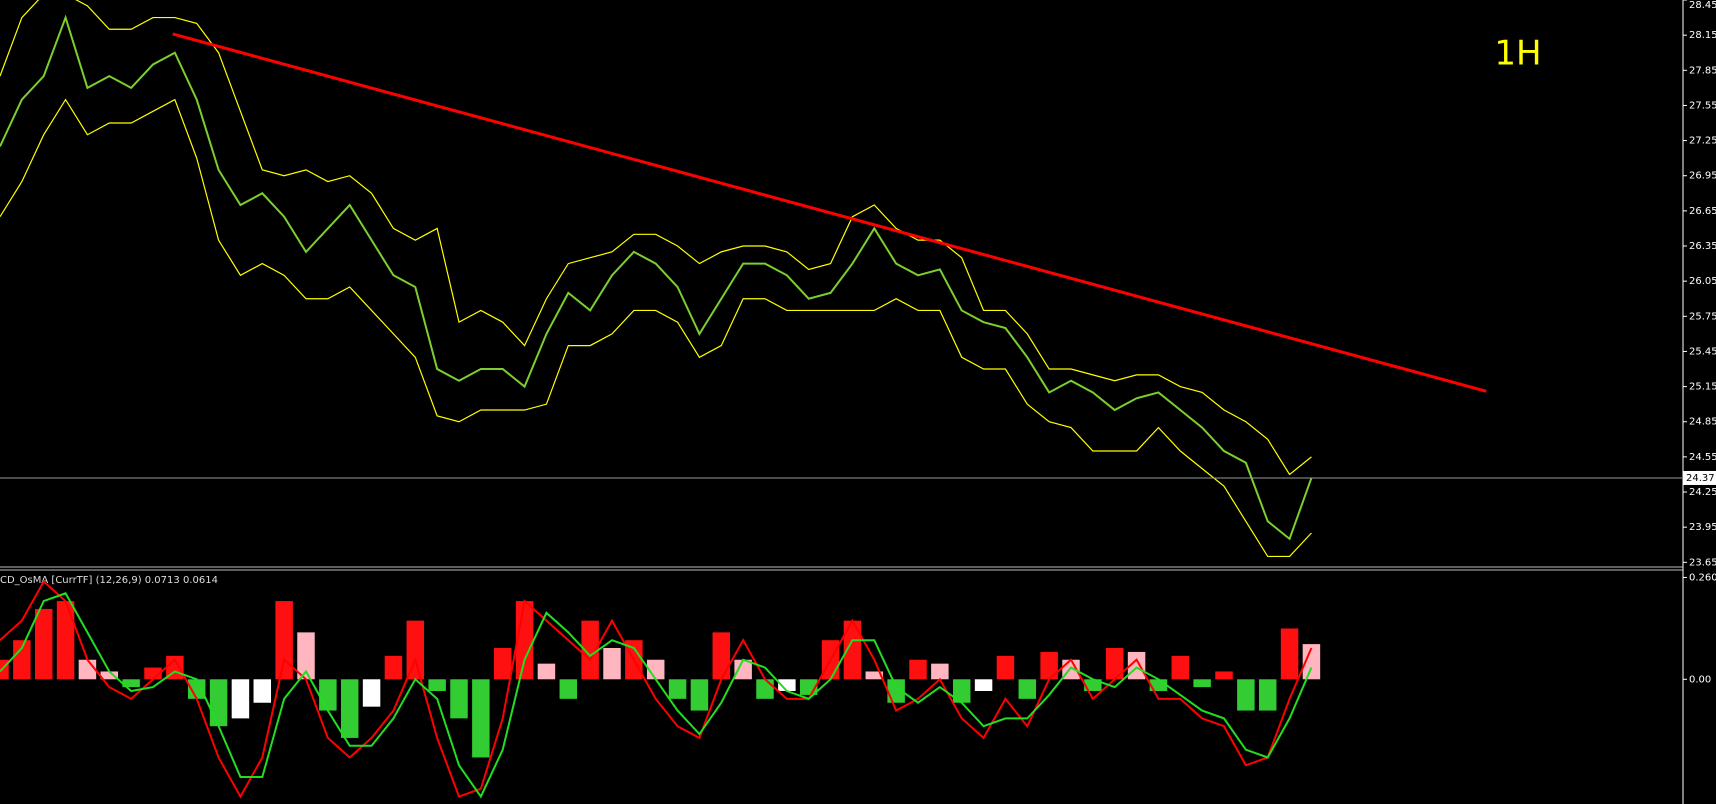  I want to click on y-tick-label: 28.15, so click(1702, 35).